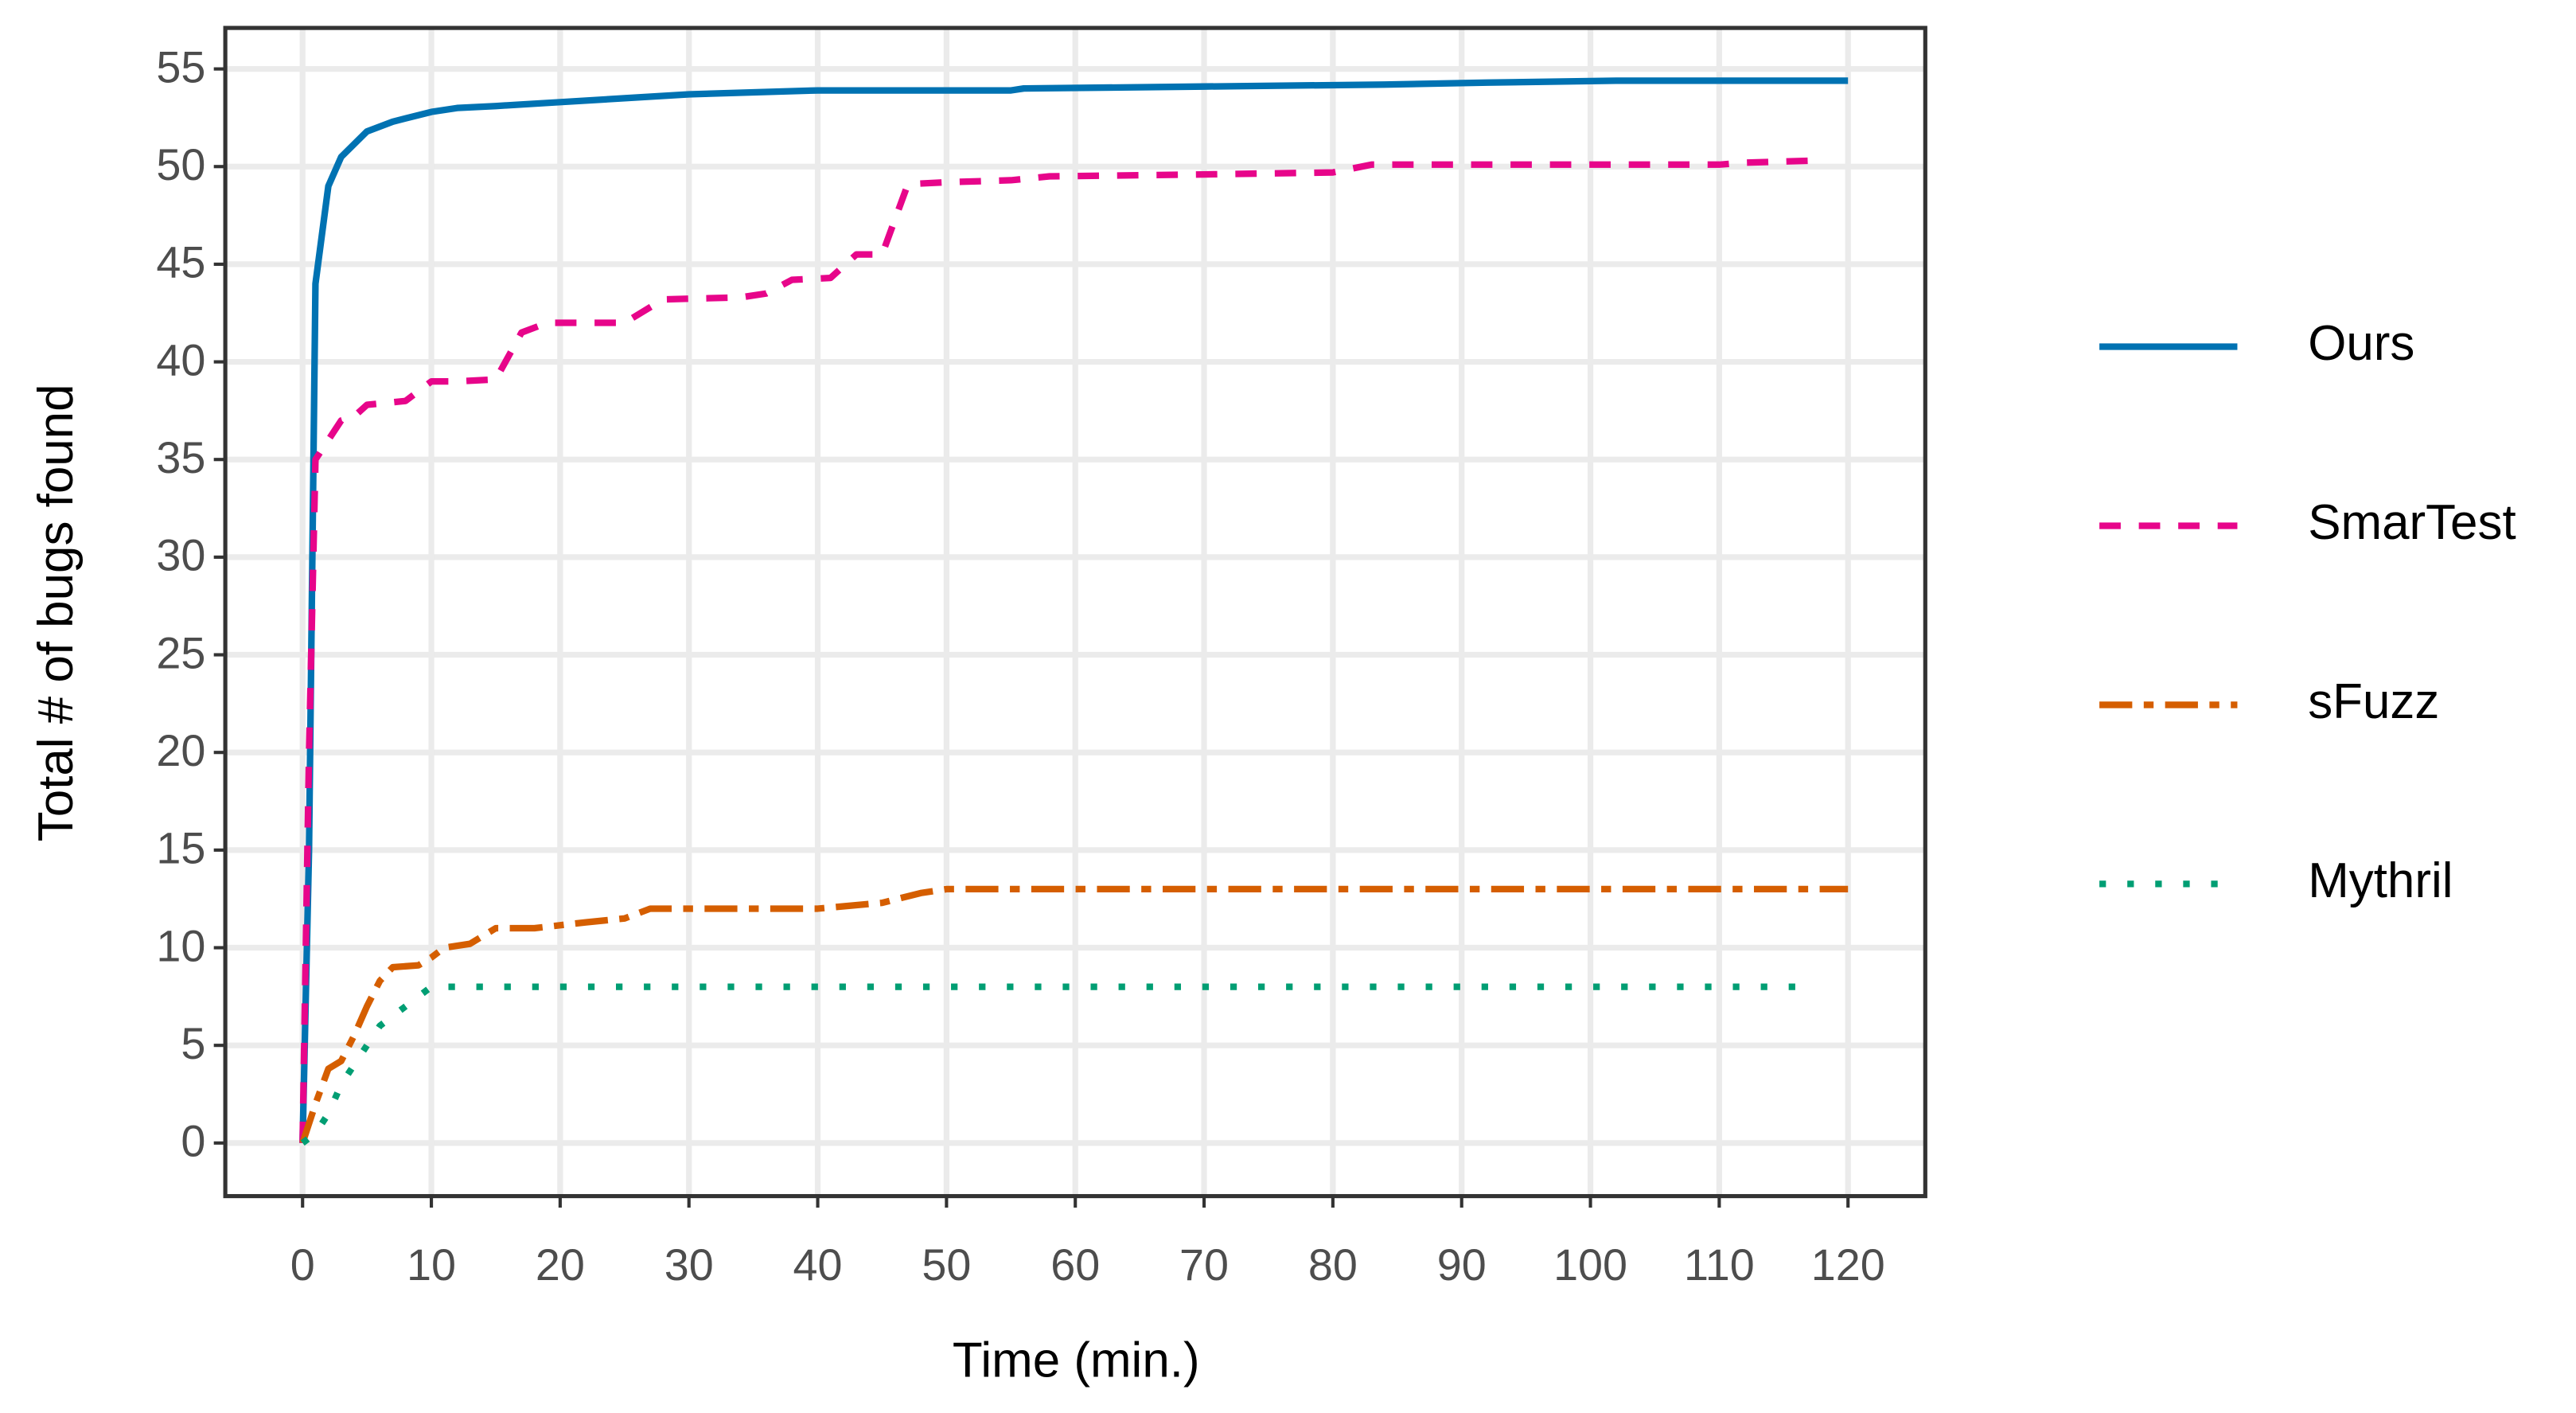 Image resolution: width=2576 pixels, height=1413 pixels. What do you see at coordinates (2412, 522) in the screenshot?
I see `legend-label: SmarTest` at bounding box center [2412, 522].